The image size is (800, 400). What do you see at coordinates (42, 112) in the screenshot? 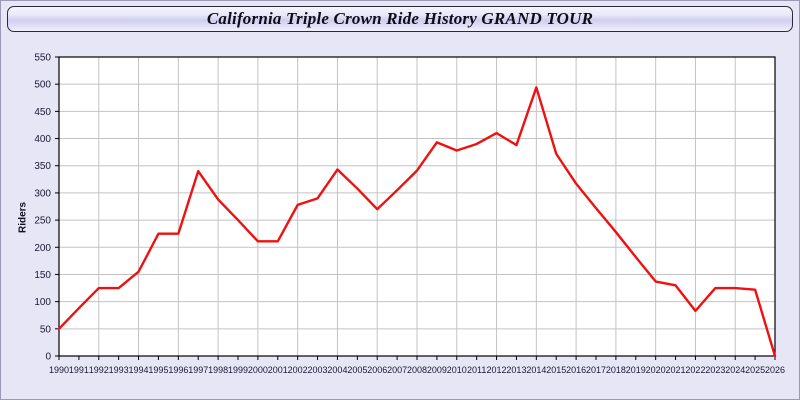
I see `y-tick-label: 450` at bounding box center [42, 112].